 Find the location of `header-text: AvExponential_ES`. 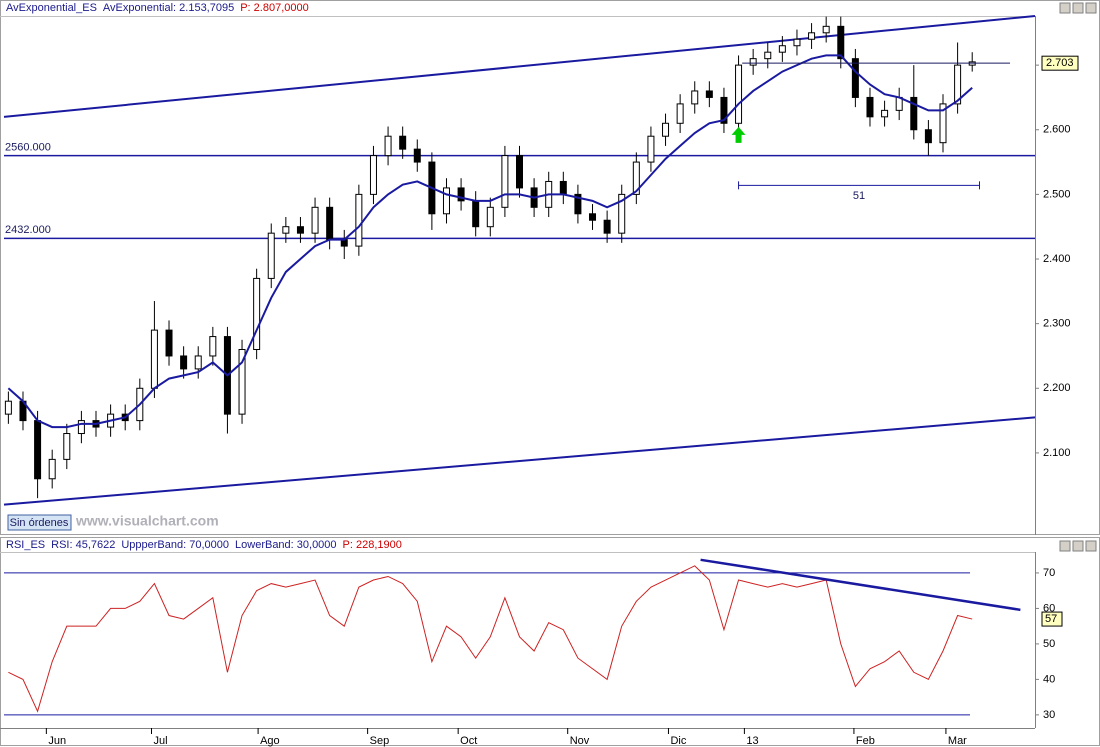

header-text: AvExponential_ES is located at coordinates (51, 8).